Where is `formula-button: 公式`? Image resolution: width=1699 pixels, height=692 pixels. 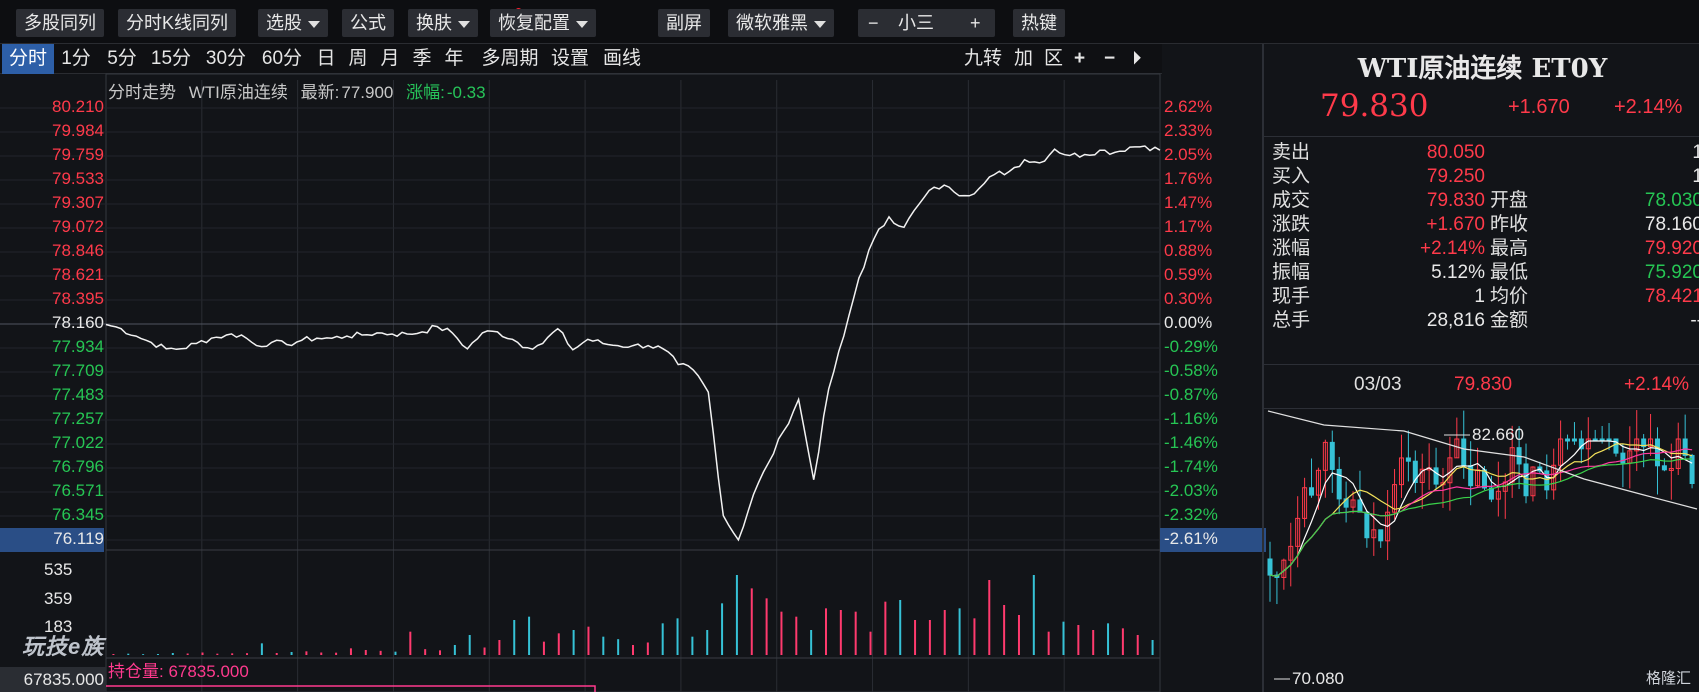
formula-button: 公式 is located at coordinates (368, 23).